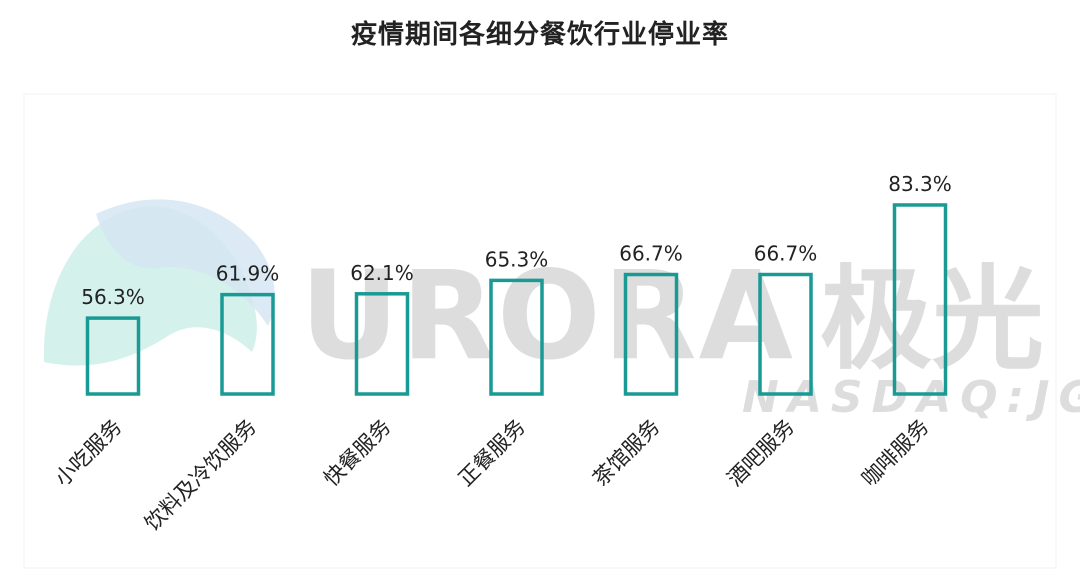 The height and width of the screenshot is (575, 1080). I want to click on aurora-logo-icon, so click(159, 282).